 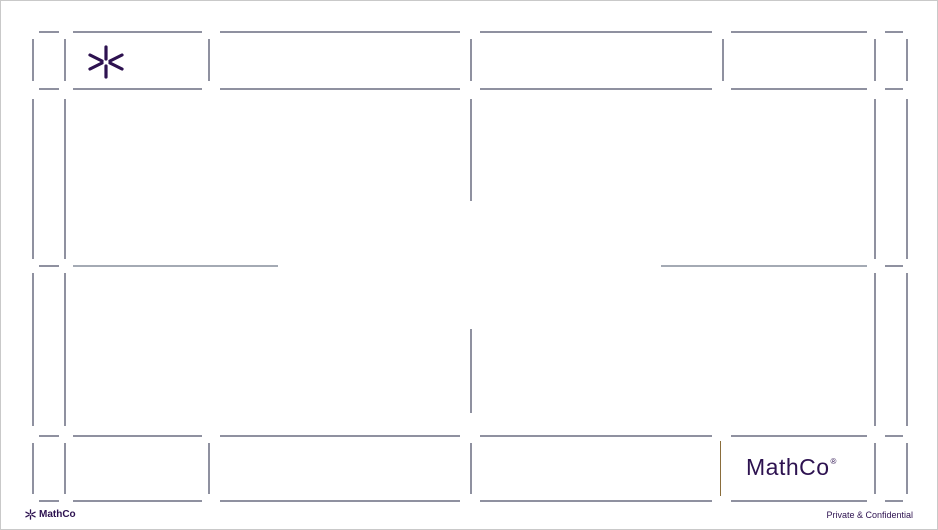 I want to click on confidential-label: Private & Confidential, so click(x=869, y=515).